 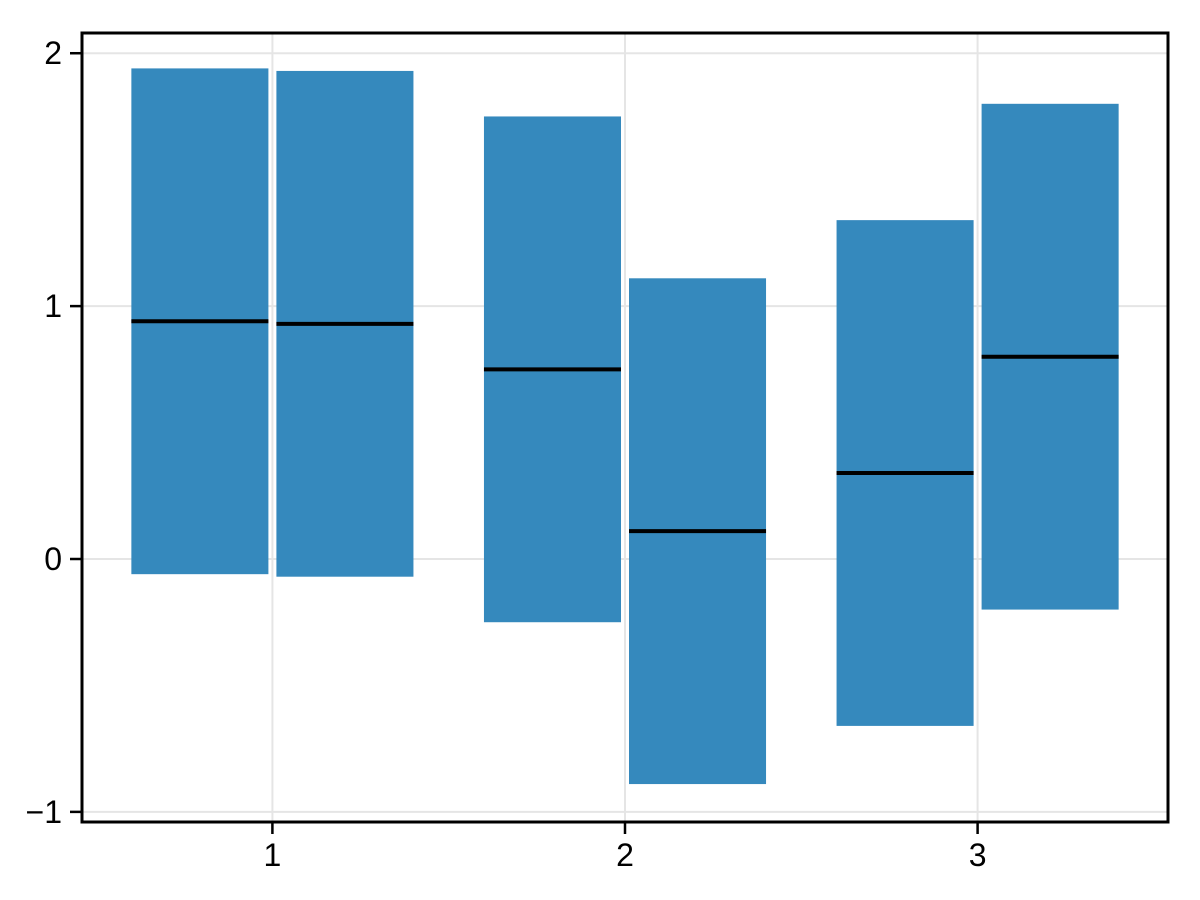 I want to click on x-tick-label: 3, so click(x=978, y=855).